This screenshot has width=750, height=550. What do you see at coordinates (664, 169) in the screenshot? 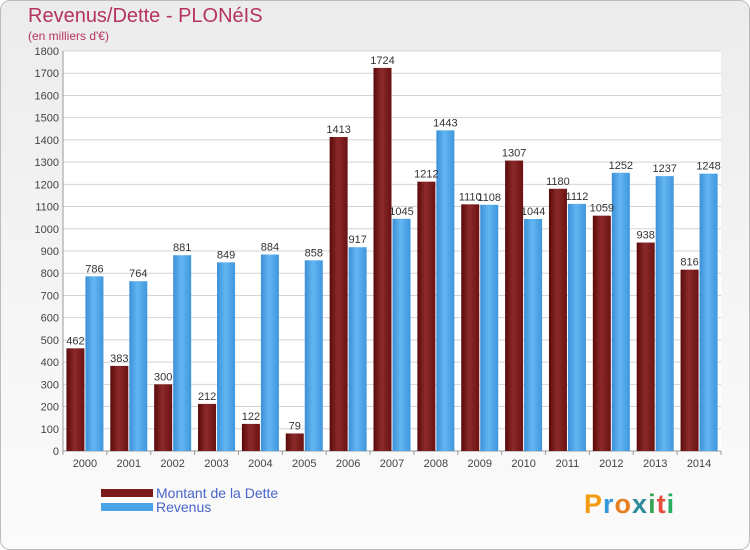
I see `data-label-revenus-2013: 1237` at bounding box center [664, 169].